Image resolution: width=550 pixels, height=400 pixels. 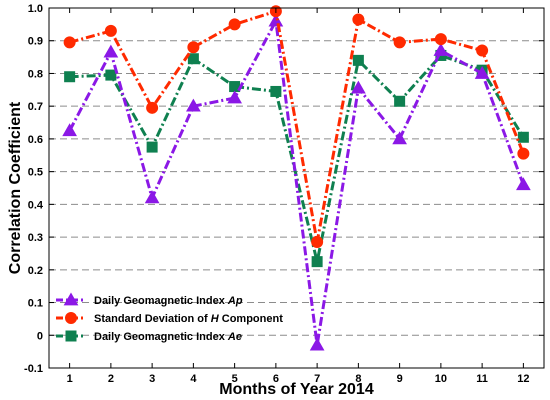 What do you see at coordinates (35, 42) in the screenshot?
I see `y-tick-label: 0.9` at bounding box center [35, 42].